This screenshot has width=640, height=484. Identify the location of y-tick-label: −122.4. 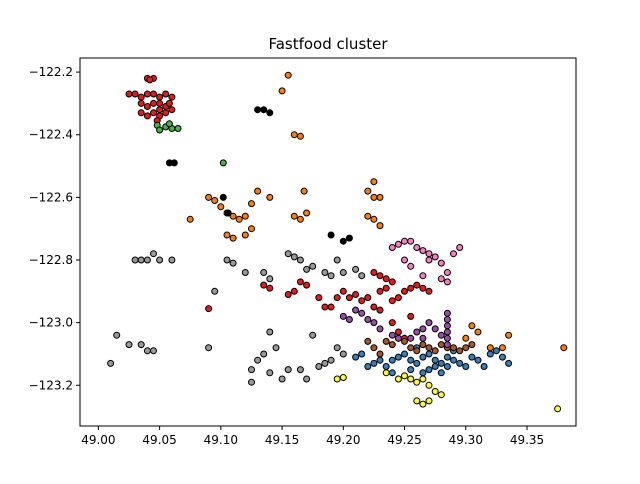
(51, 135).